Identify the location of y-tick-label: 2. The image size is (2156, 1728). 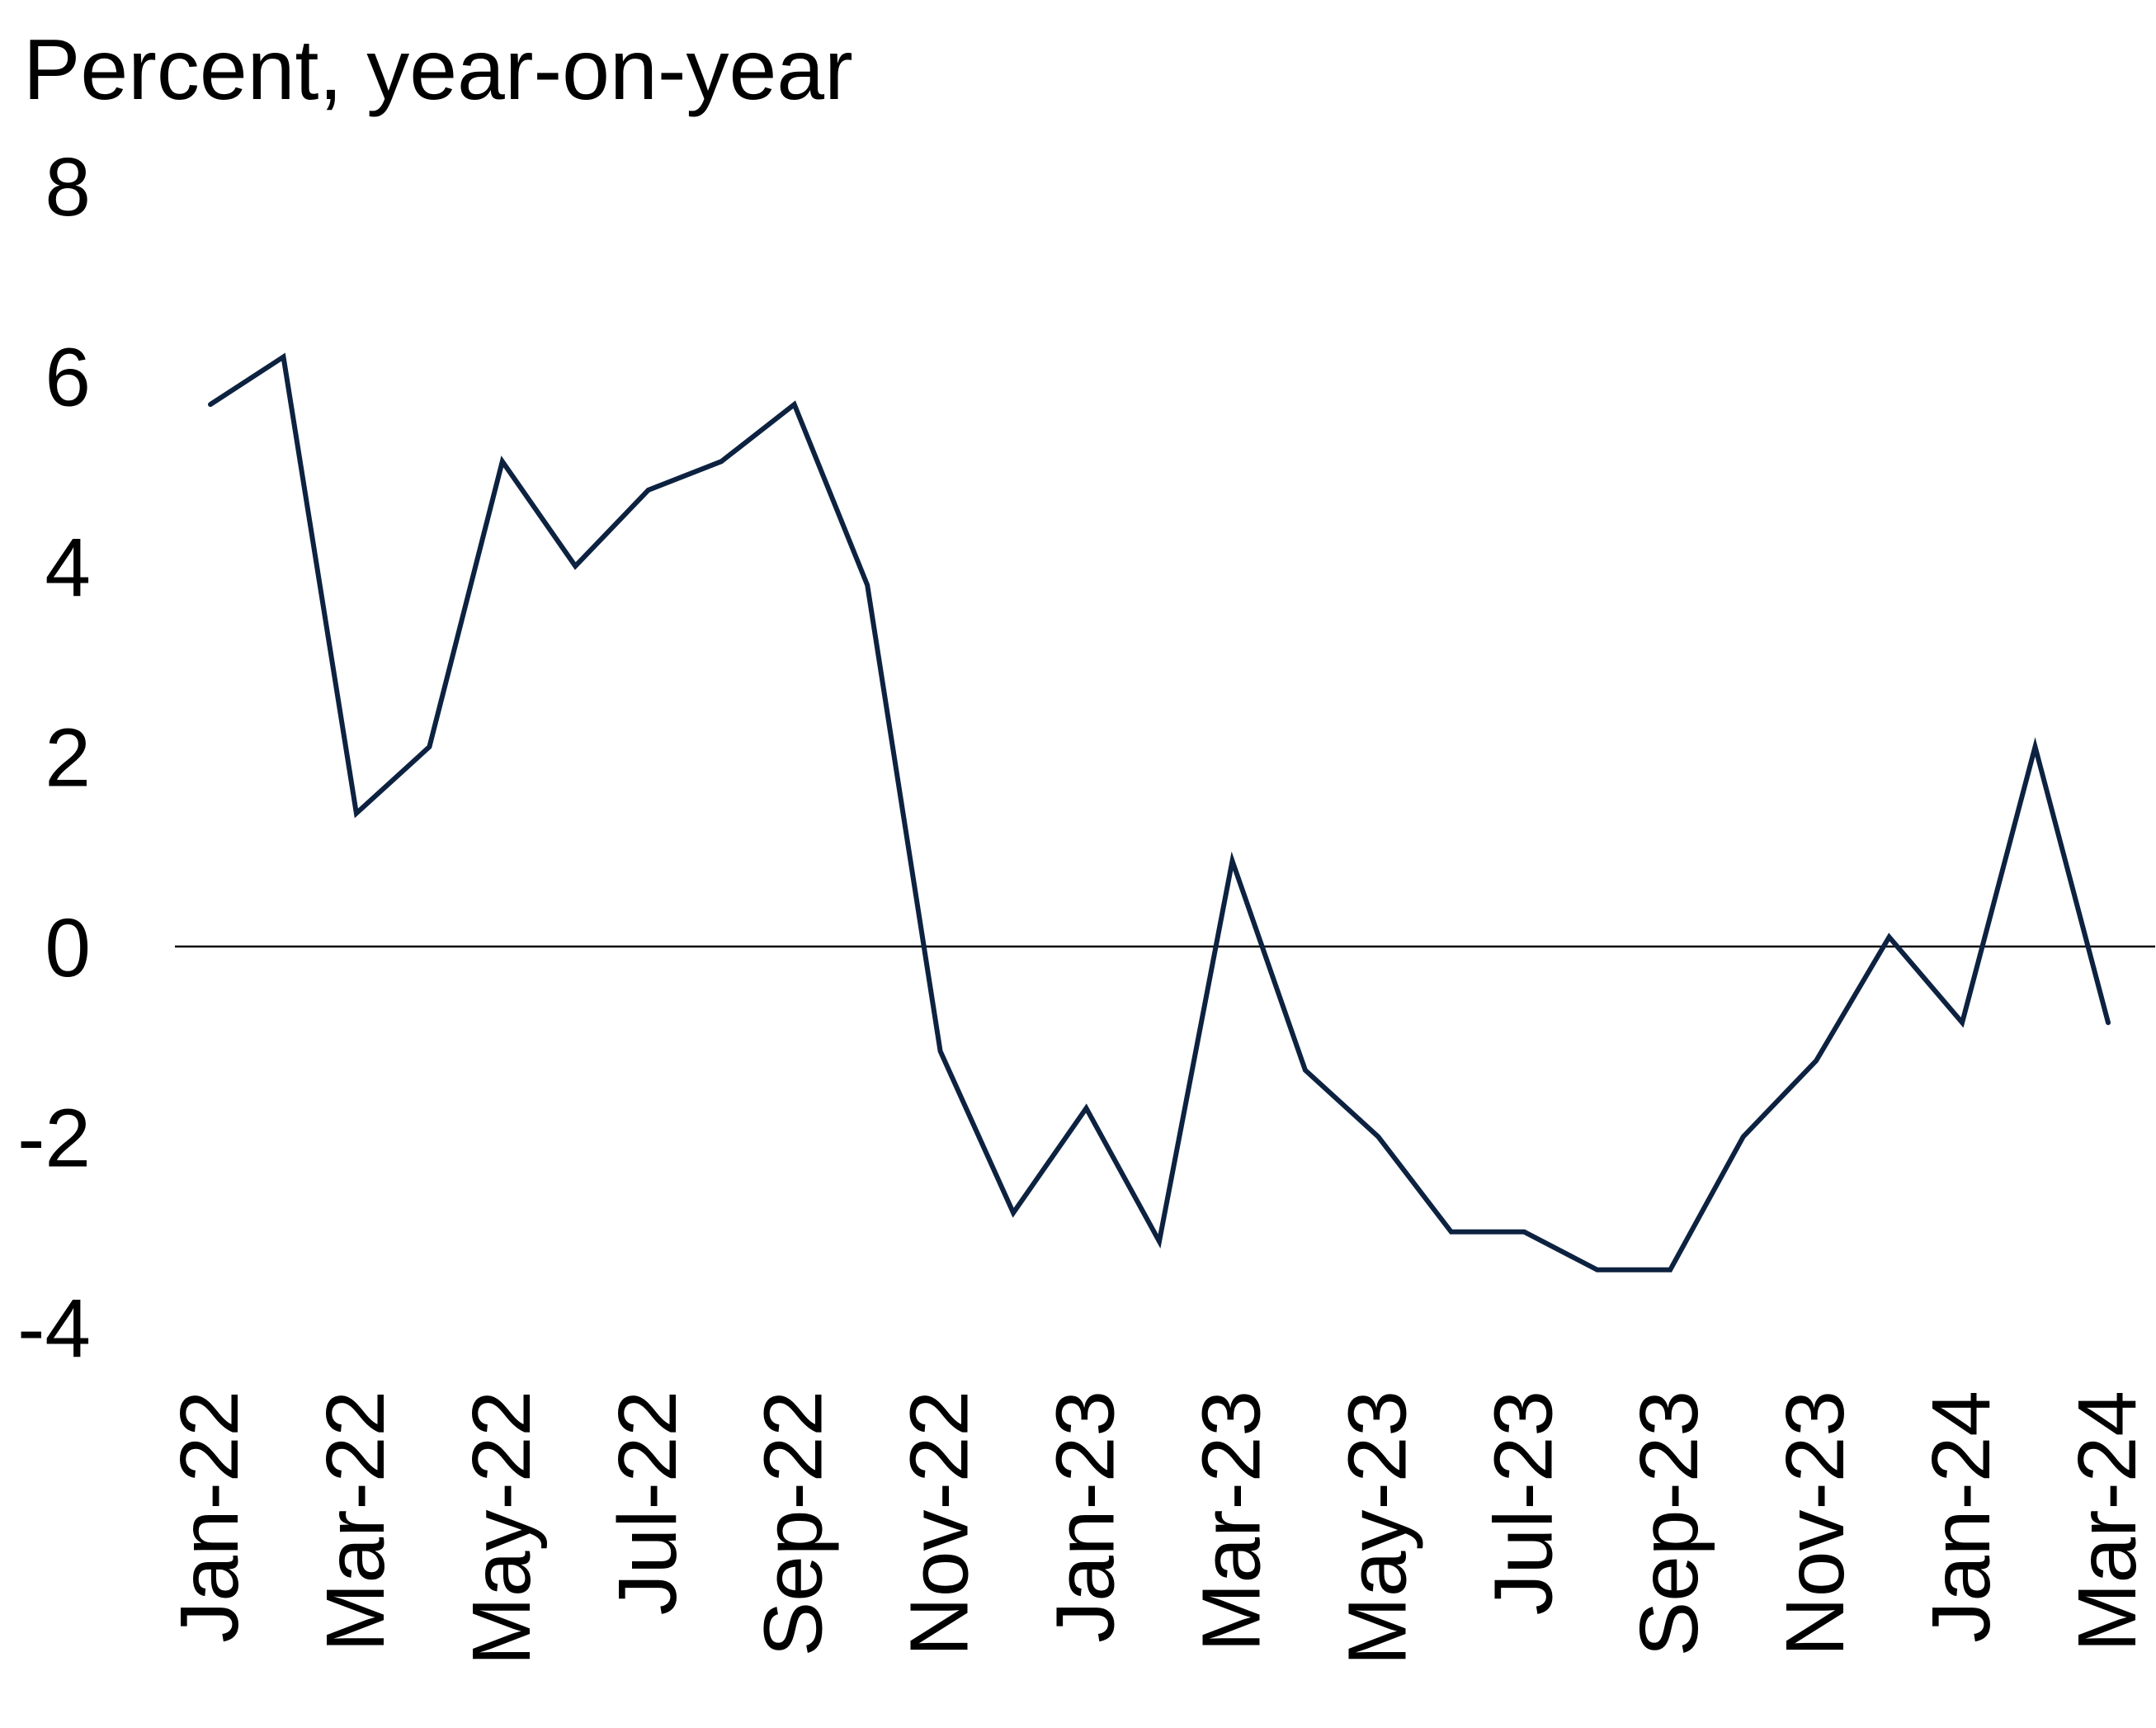
(68, 758).